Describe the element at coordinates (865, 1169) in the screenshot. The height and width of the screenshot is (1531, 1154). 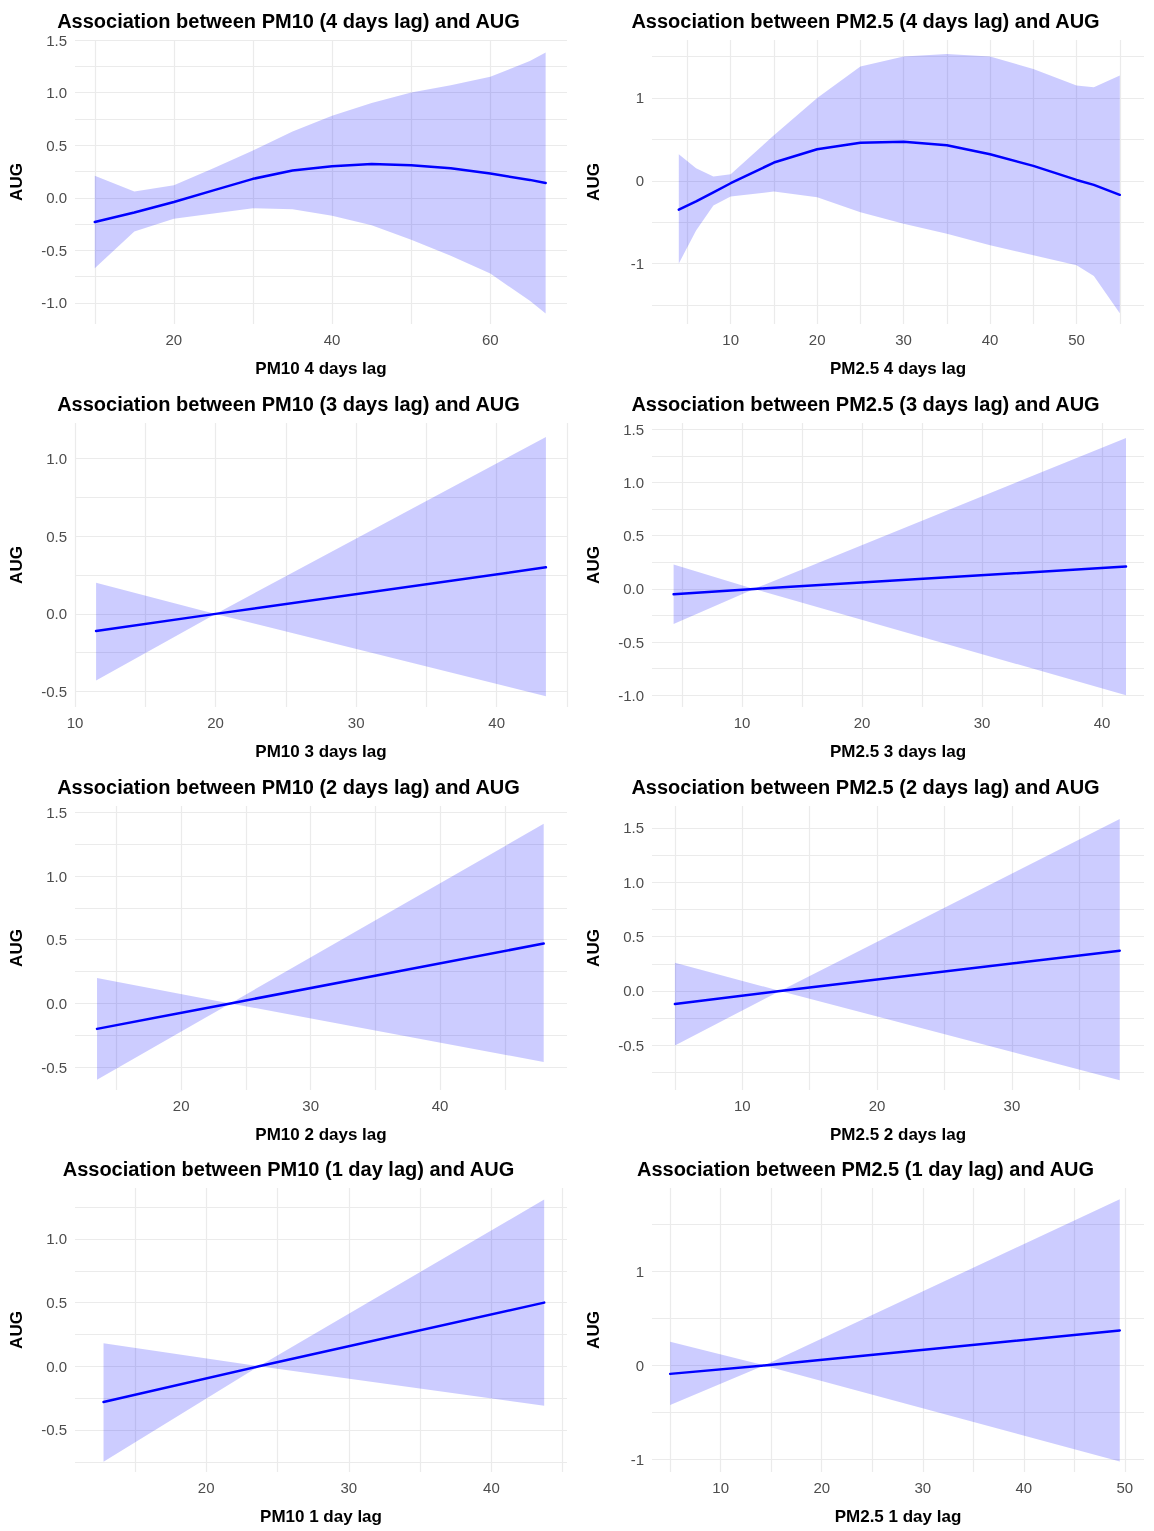
I see `chart-title: Association between PM2.5 (1 day lag) and AUG` at that location.